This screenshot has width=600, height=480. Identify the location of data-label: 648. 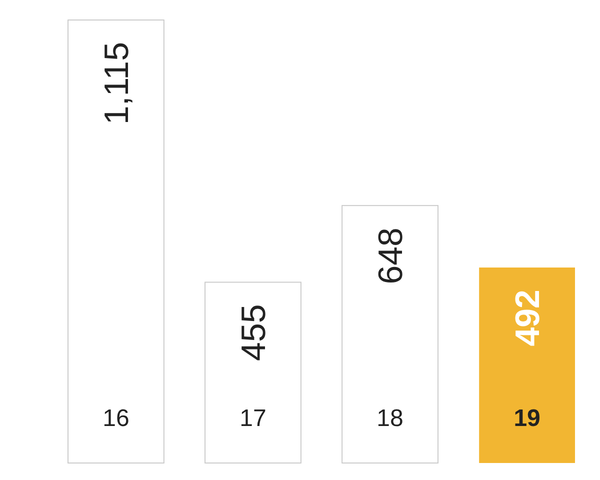
(391, 256).